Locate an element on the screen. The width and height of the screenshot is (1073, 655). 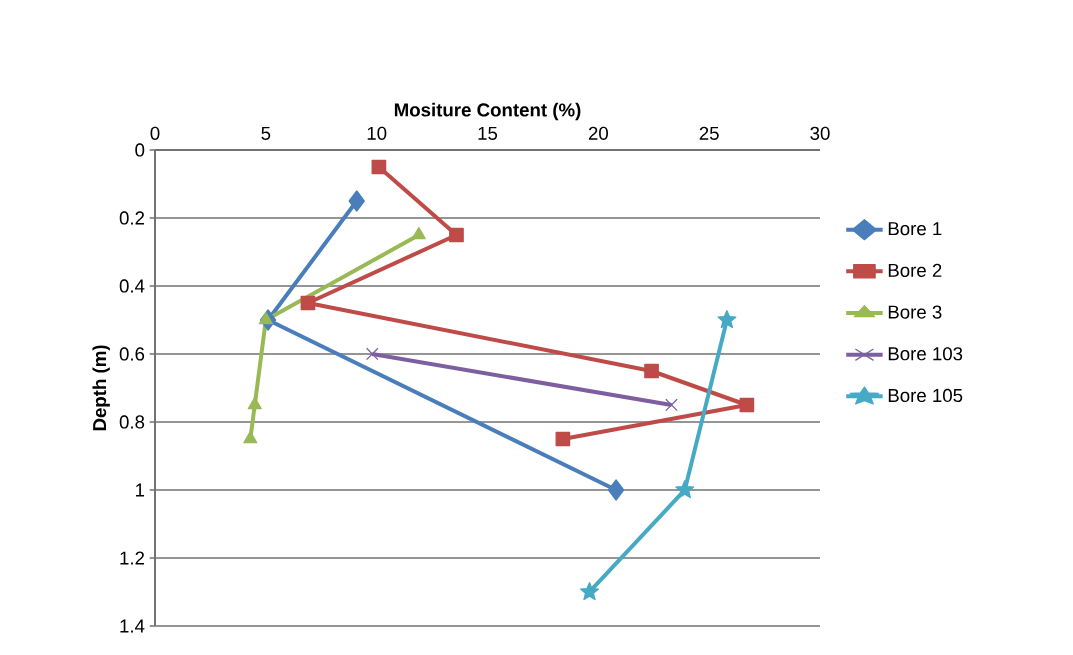
legend-label: Bore 103 is located at coordinates (925, 354).